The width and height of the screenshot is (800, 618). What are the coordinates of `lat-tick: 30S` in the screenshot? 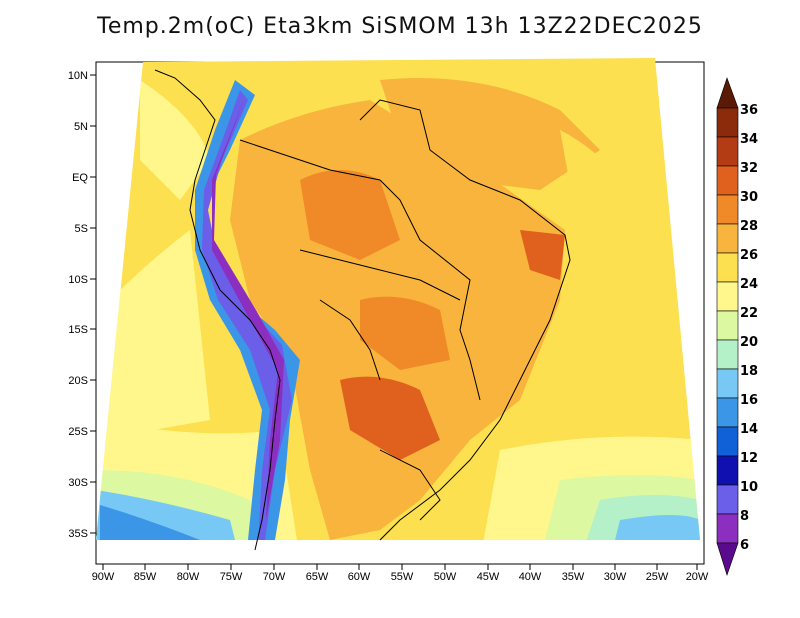 It's located at (82, 483).